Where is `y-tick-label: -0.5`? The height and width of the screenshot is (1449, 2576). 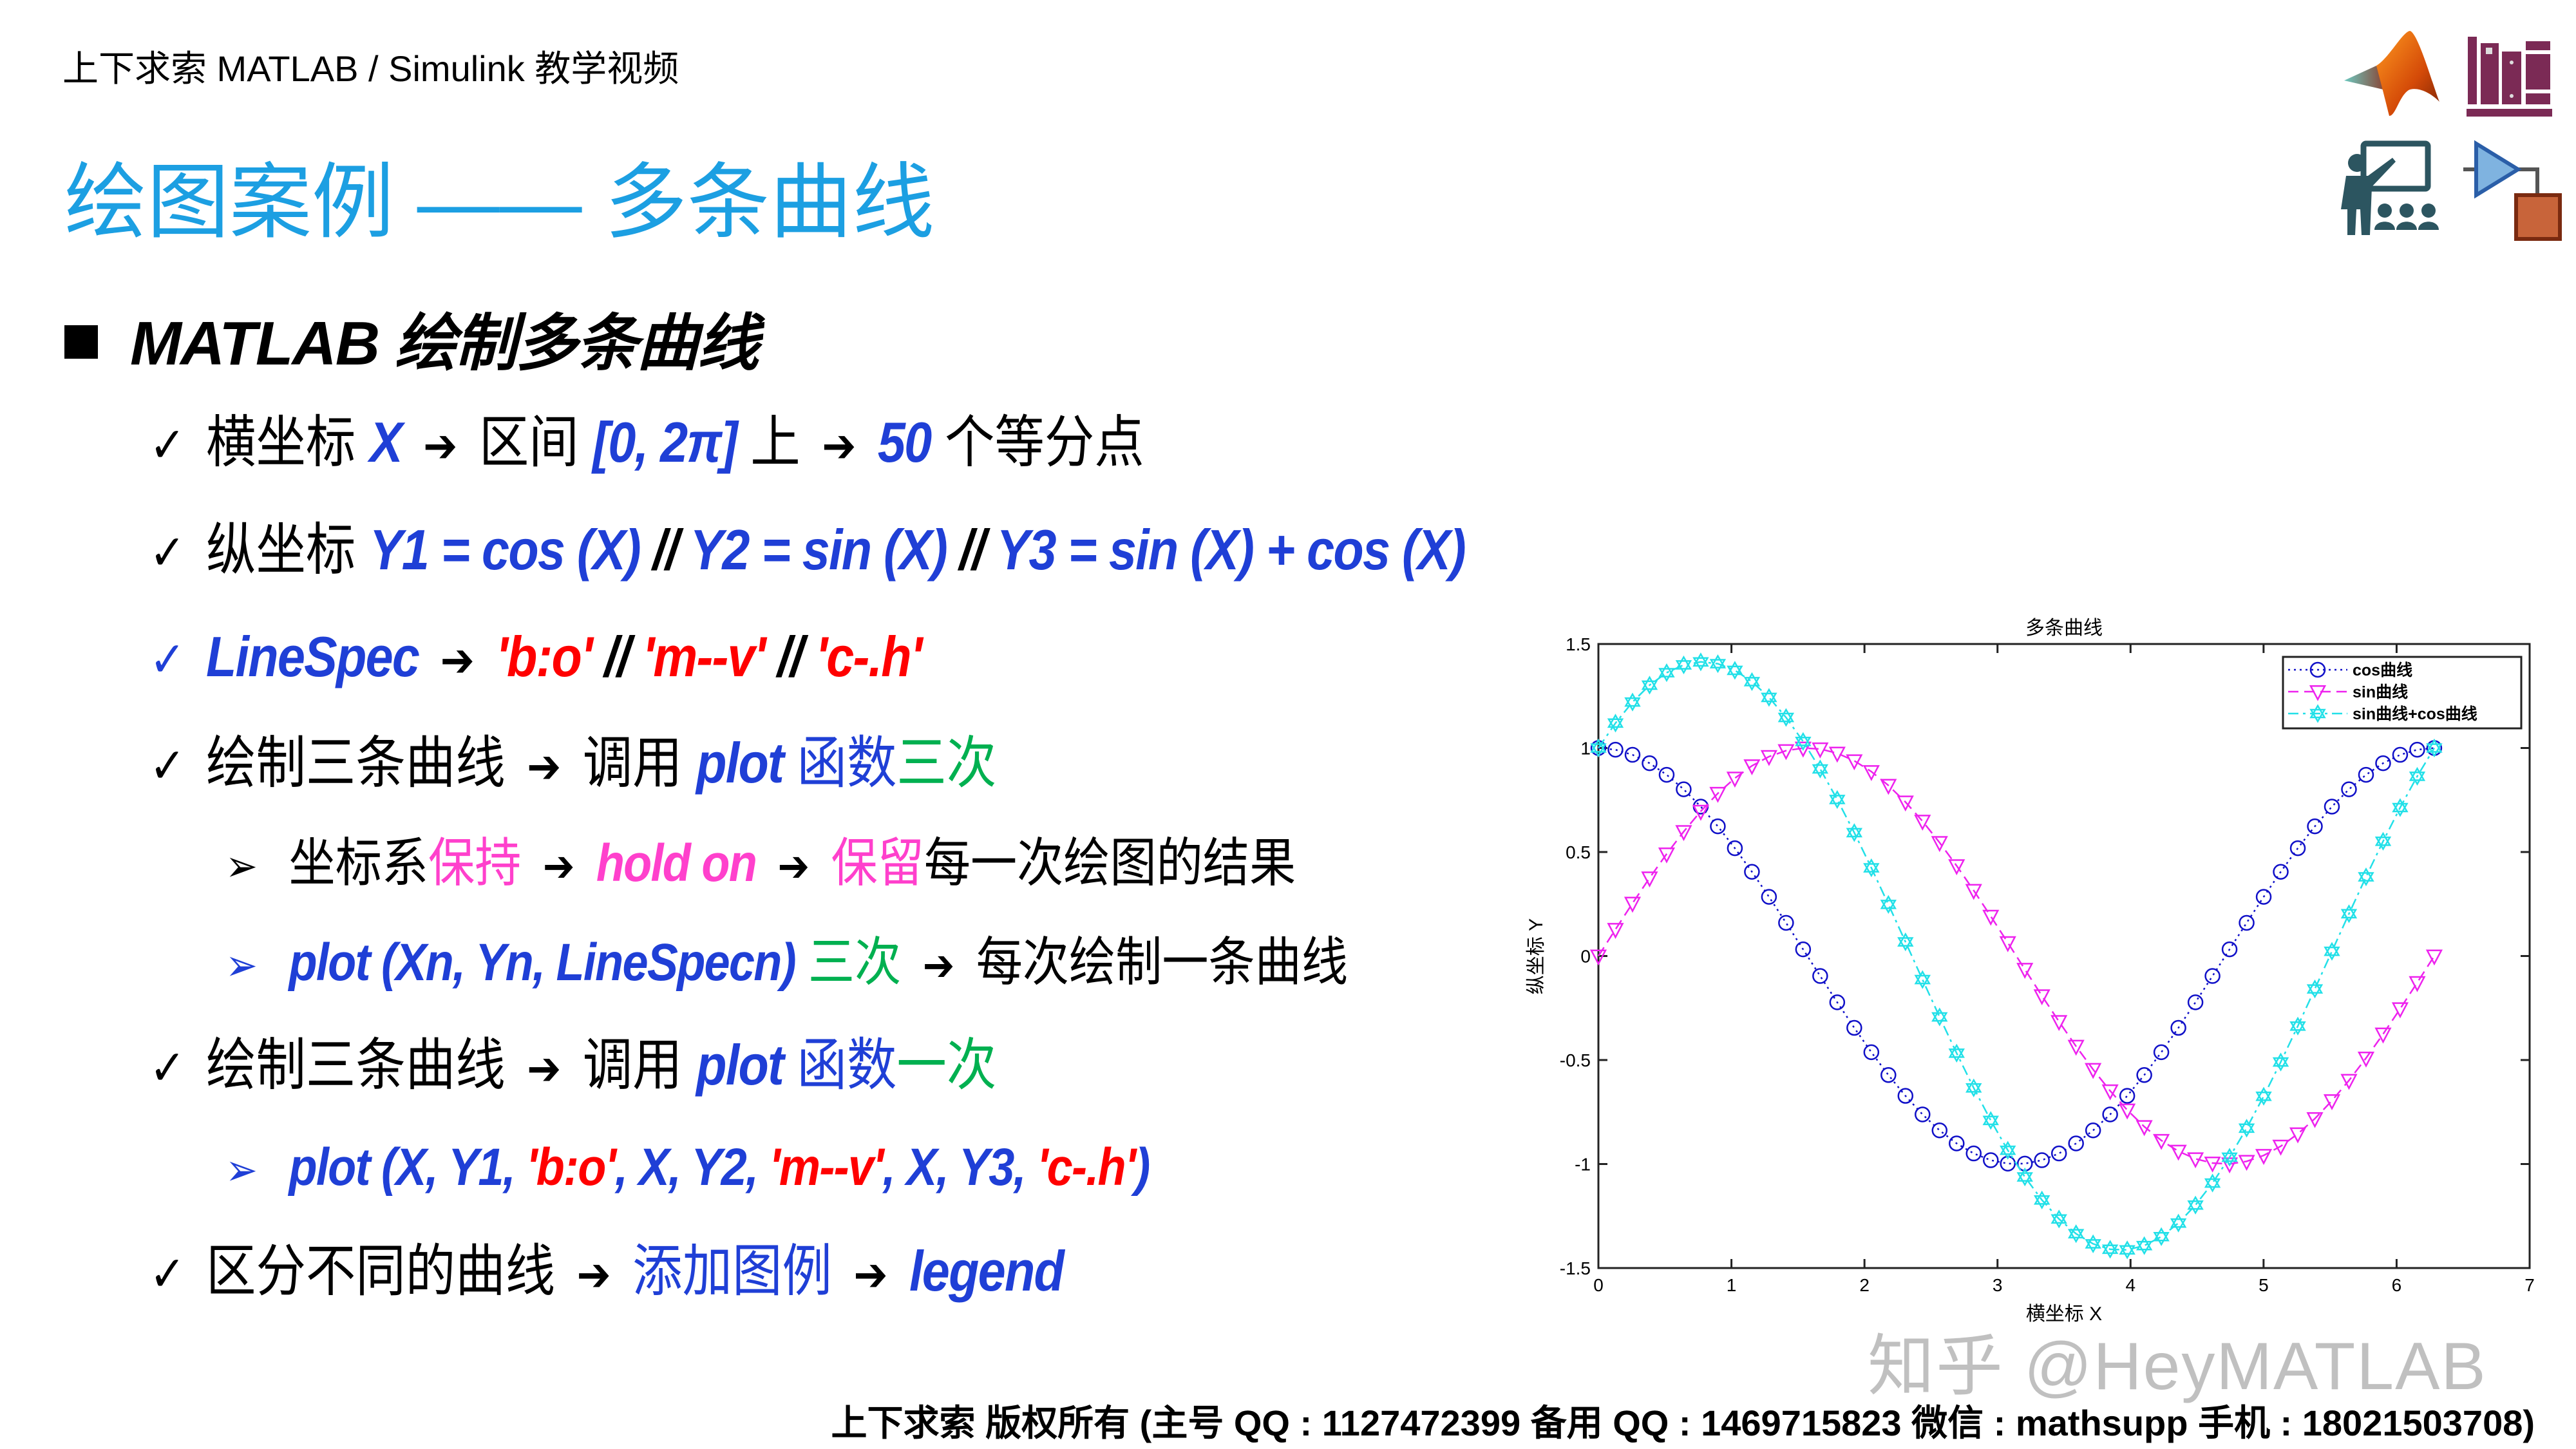 y-tick-label: -0.5 is located at coordinates (1576, 1060).